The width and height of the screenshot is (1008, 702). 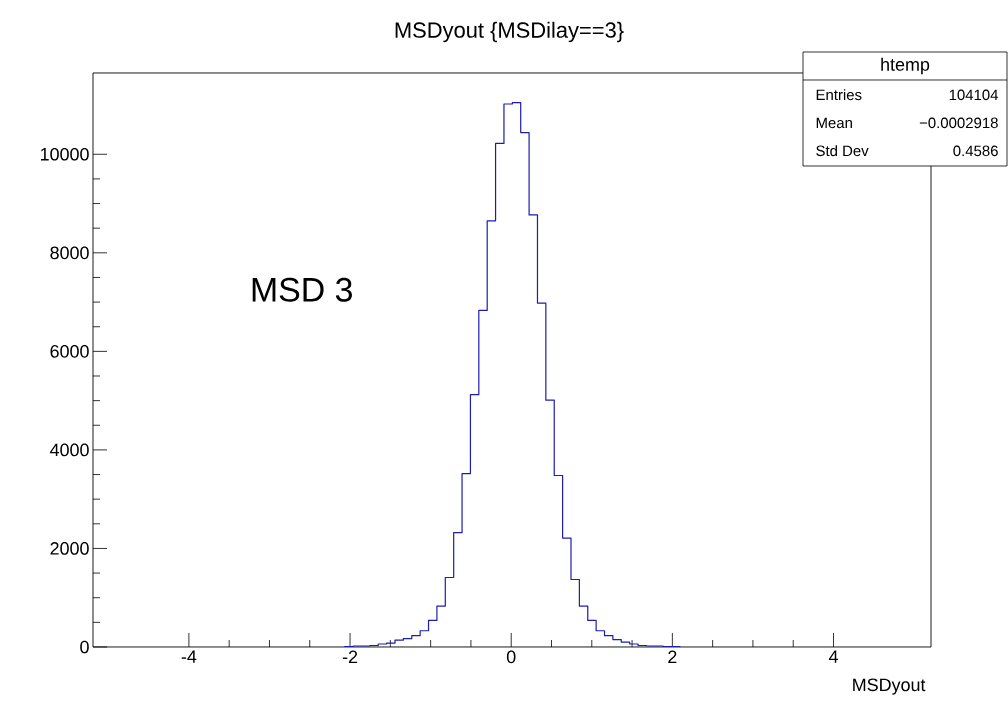 What do you see at coordinates (189, 656) in the screenshot?
I see `x-tick-label: -4` at bounding box center [189, 656].